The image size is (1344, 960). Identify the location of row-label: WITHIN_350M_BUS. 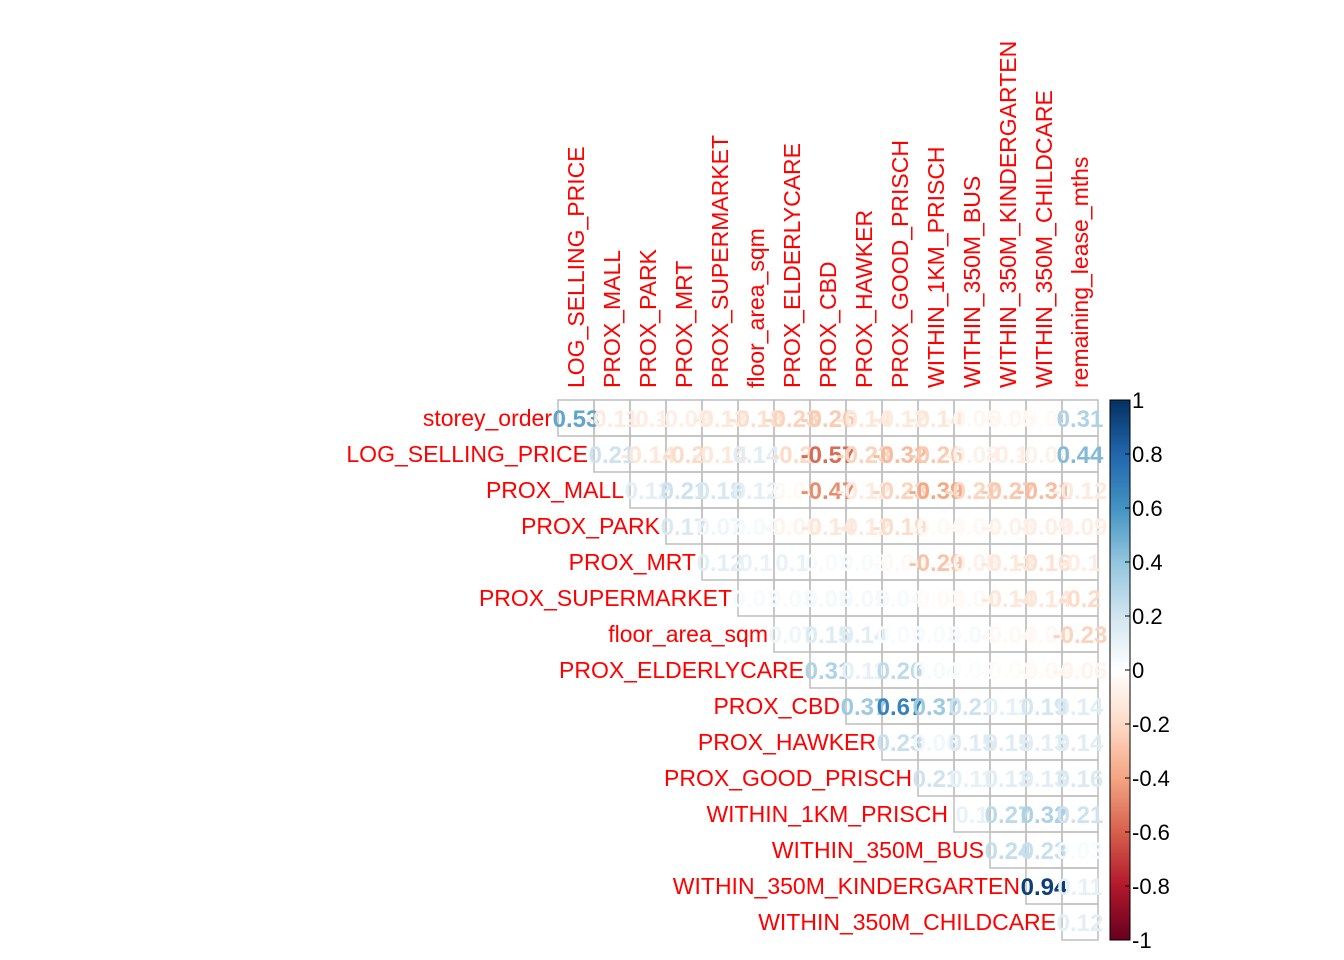
(878, 850).